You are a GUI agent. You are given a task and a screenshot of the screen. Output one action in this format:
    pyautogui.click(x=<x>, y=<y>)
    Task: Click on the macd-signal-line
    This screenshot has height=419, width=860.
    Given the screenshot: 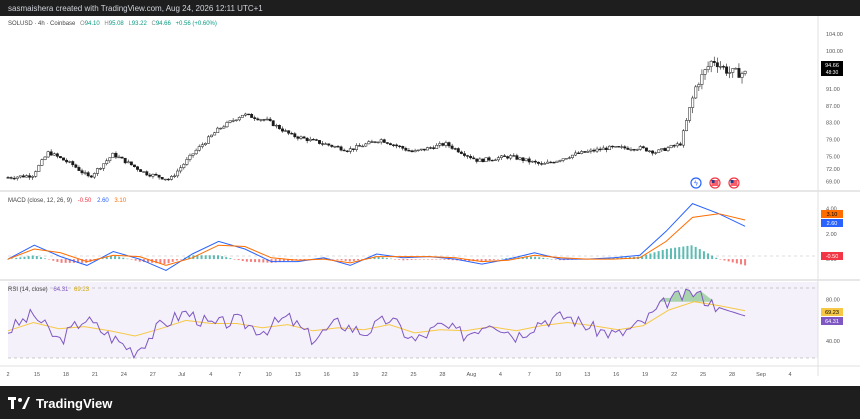 What is the action you would take?
    pyautogui.click(x=376, y=239)
    